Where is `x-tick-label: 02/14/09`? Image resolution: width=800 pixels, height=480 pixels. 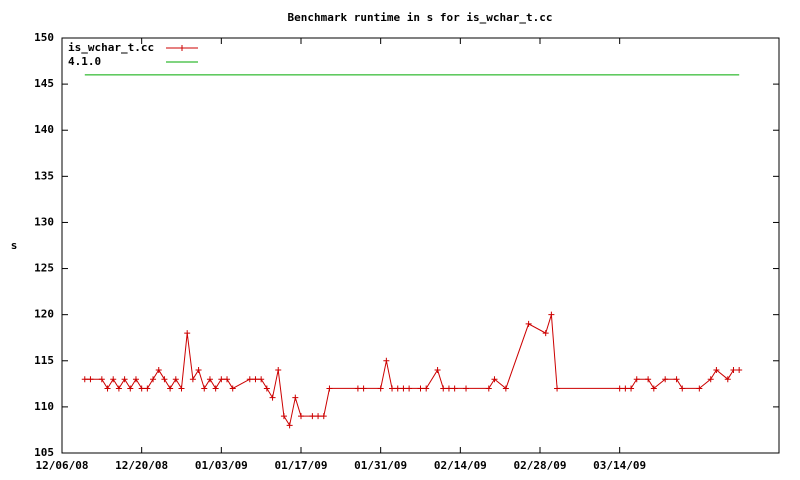 x-tick-label: 02/14/09 is located at coordinates (460, 465).